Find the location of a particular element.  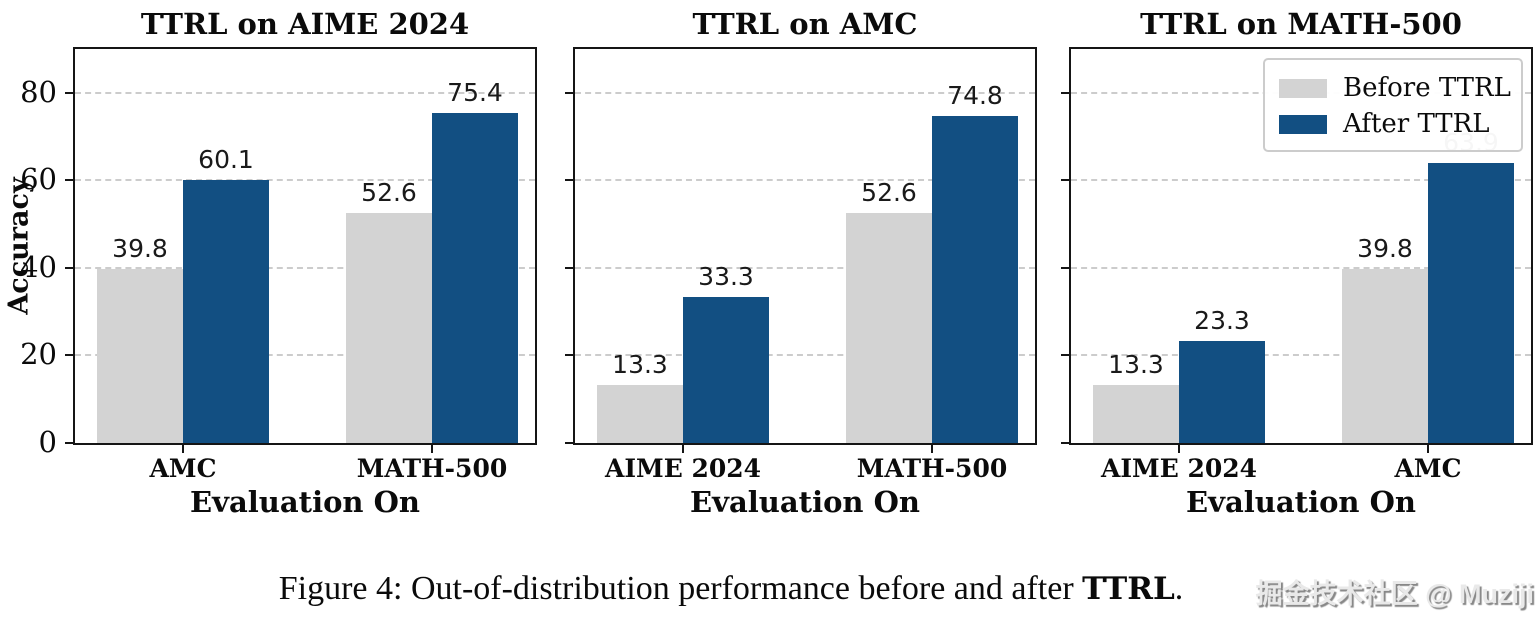

y-tick-label: 20 is located at coordinates (38, 354).